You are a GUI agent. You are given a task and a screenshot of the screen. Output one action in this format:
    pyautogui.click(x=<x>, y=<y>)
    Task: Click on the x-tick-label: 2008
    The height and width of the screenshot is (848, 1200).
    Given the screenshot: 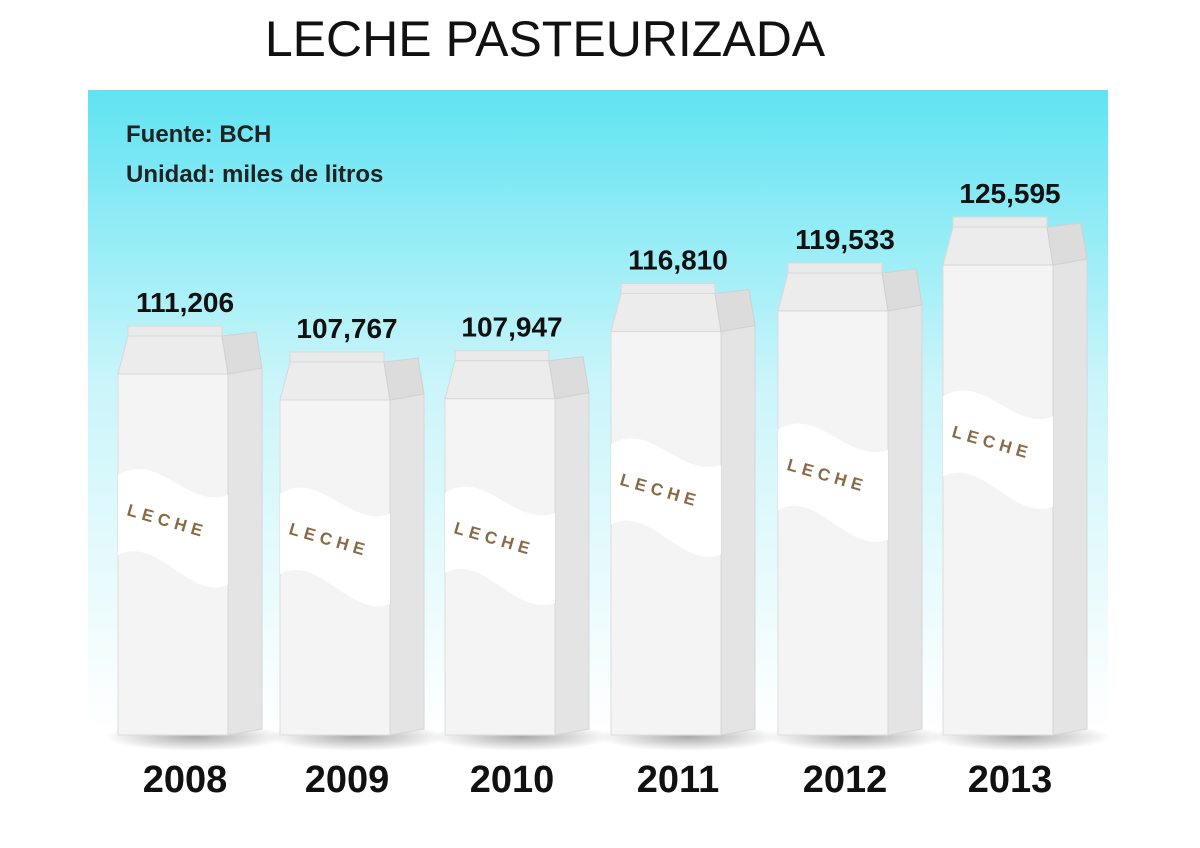 What is the action you would take?
    pyautogui.click(x=185, y=780)
    